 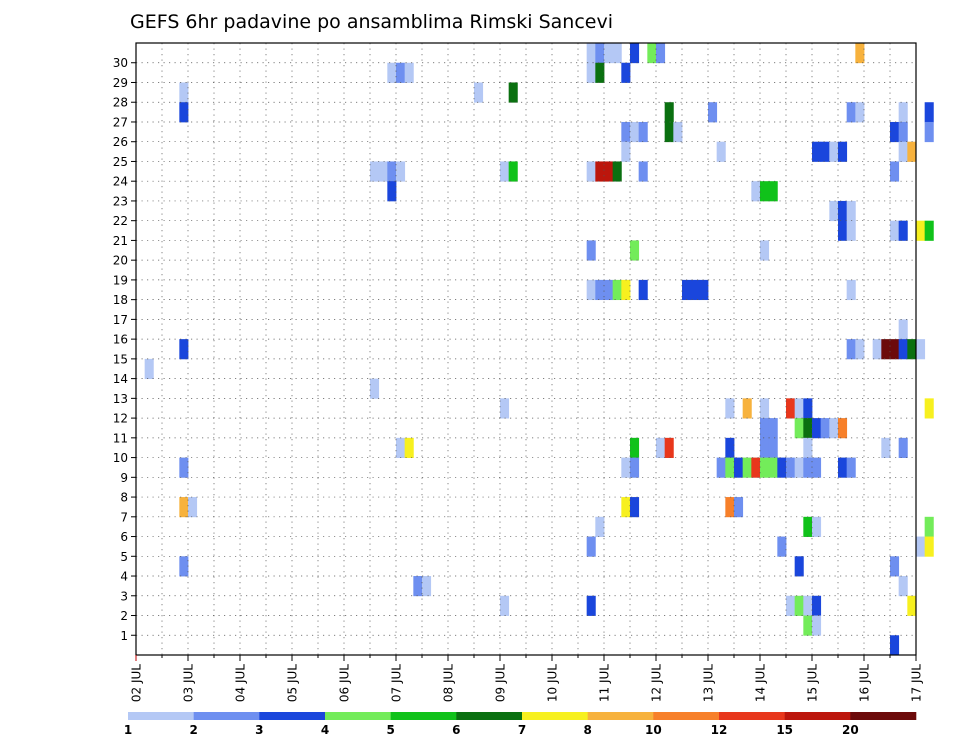 What do you see at coordinates (137, 683) in the screenshot?
I see `x-tick-label: 02 JUL` at bounding box center [137, 683].